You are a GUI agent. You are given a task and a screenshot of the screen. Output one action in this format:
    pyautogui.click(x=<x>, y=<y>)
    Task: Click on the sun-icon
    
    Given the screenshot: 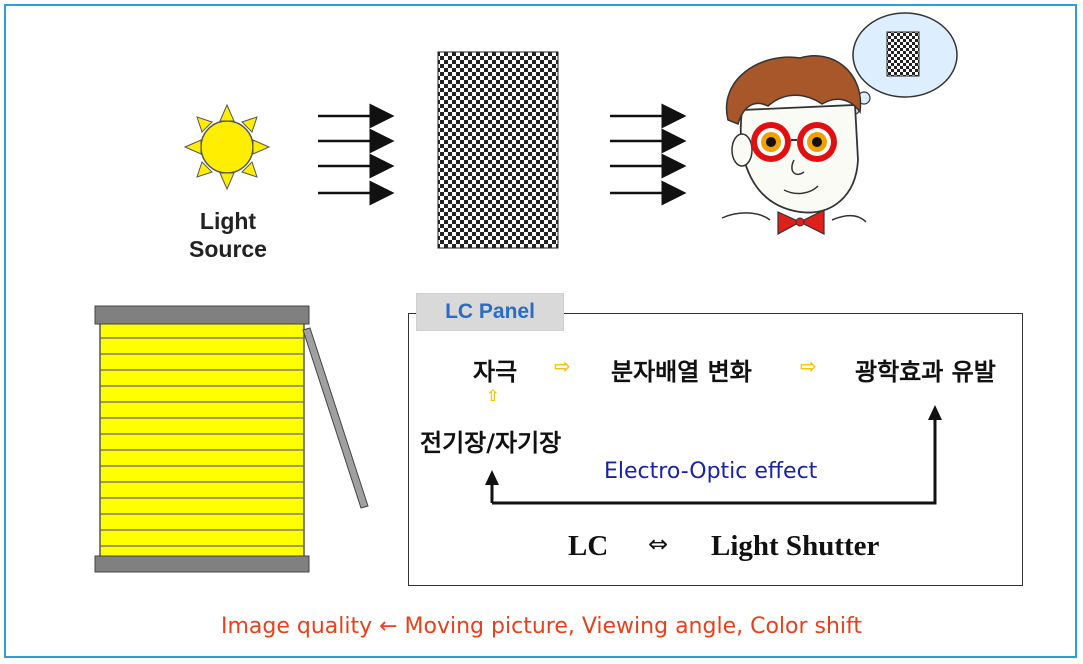 What is the action you would take?
    pyautogui.click(x=227, y=147)
    